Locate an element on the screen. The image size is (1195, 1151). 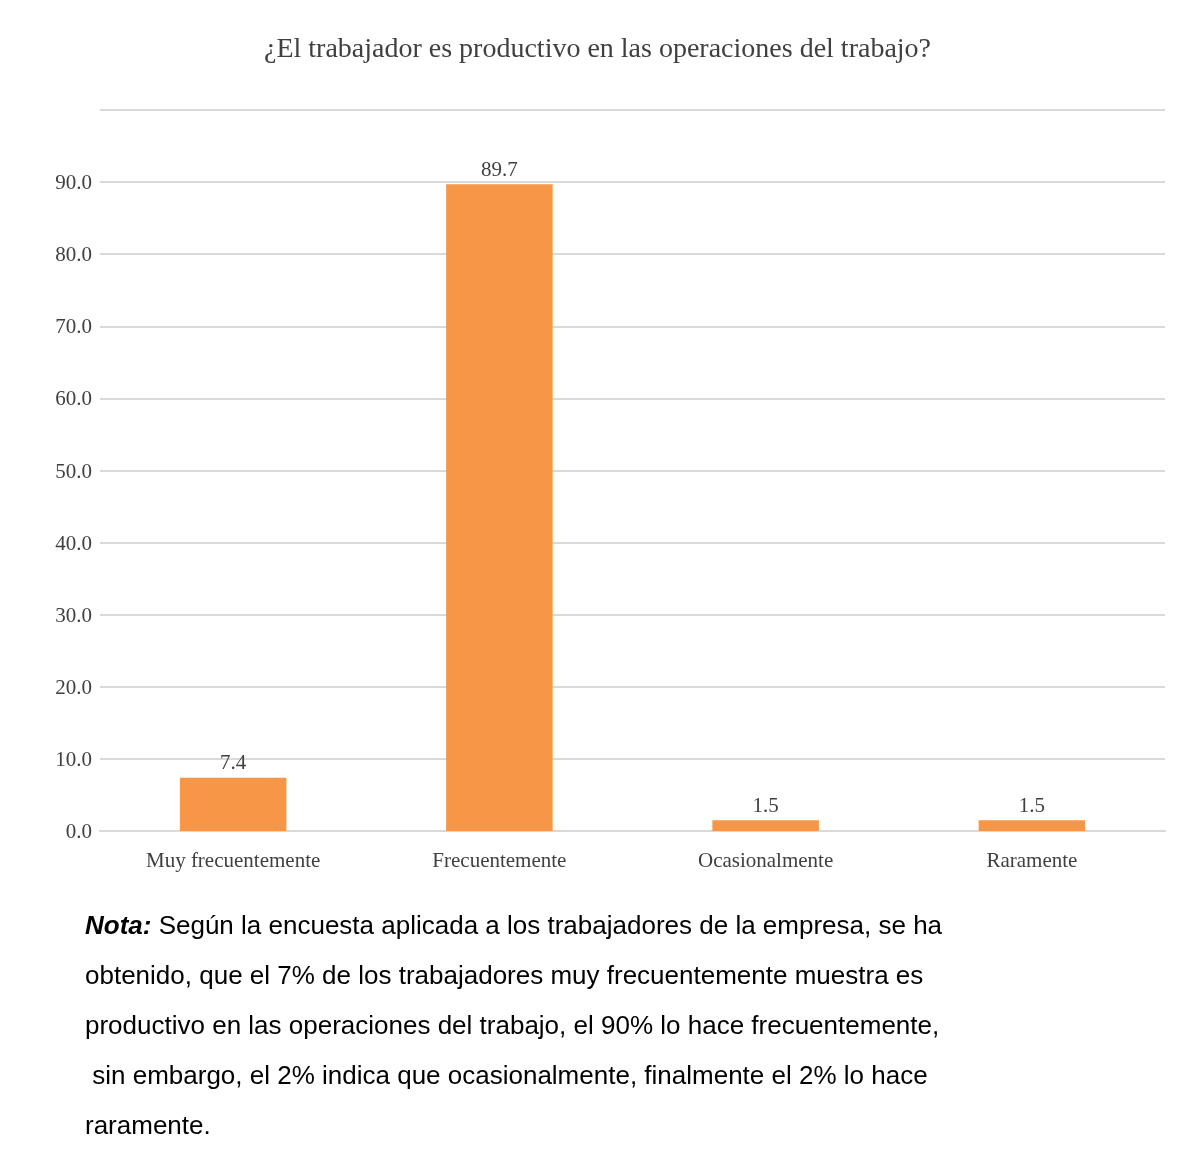
y-tick-label: 30.0 is located at coordinates (73, 614).